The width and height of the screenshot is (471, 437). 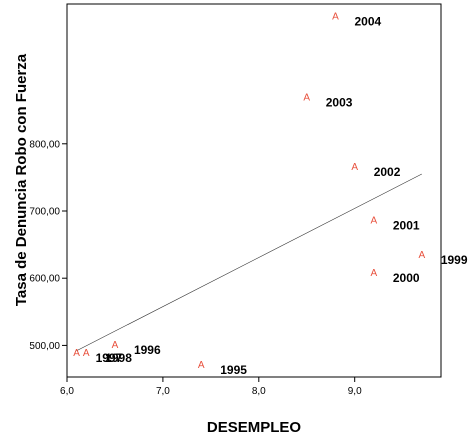 I want to click on y-axis: 500,00 600,00 700,00 800,00, so click(x=48, y=245).